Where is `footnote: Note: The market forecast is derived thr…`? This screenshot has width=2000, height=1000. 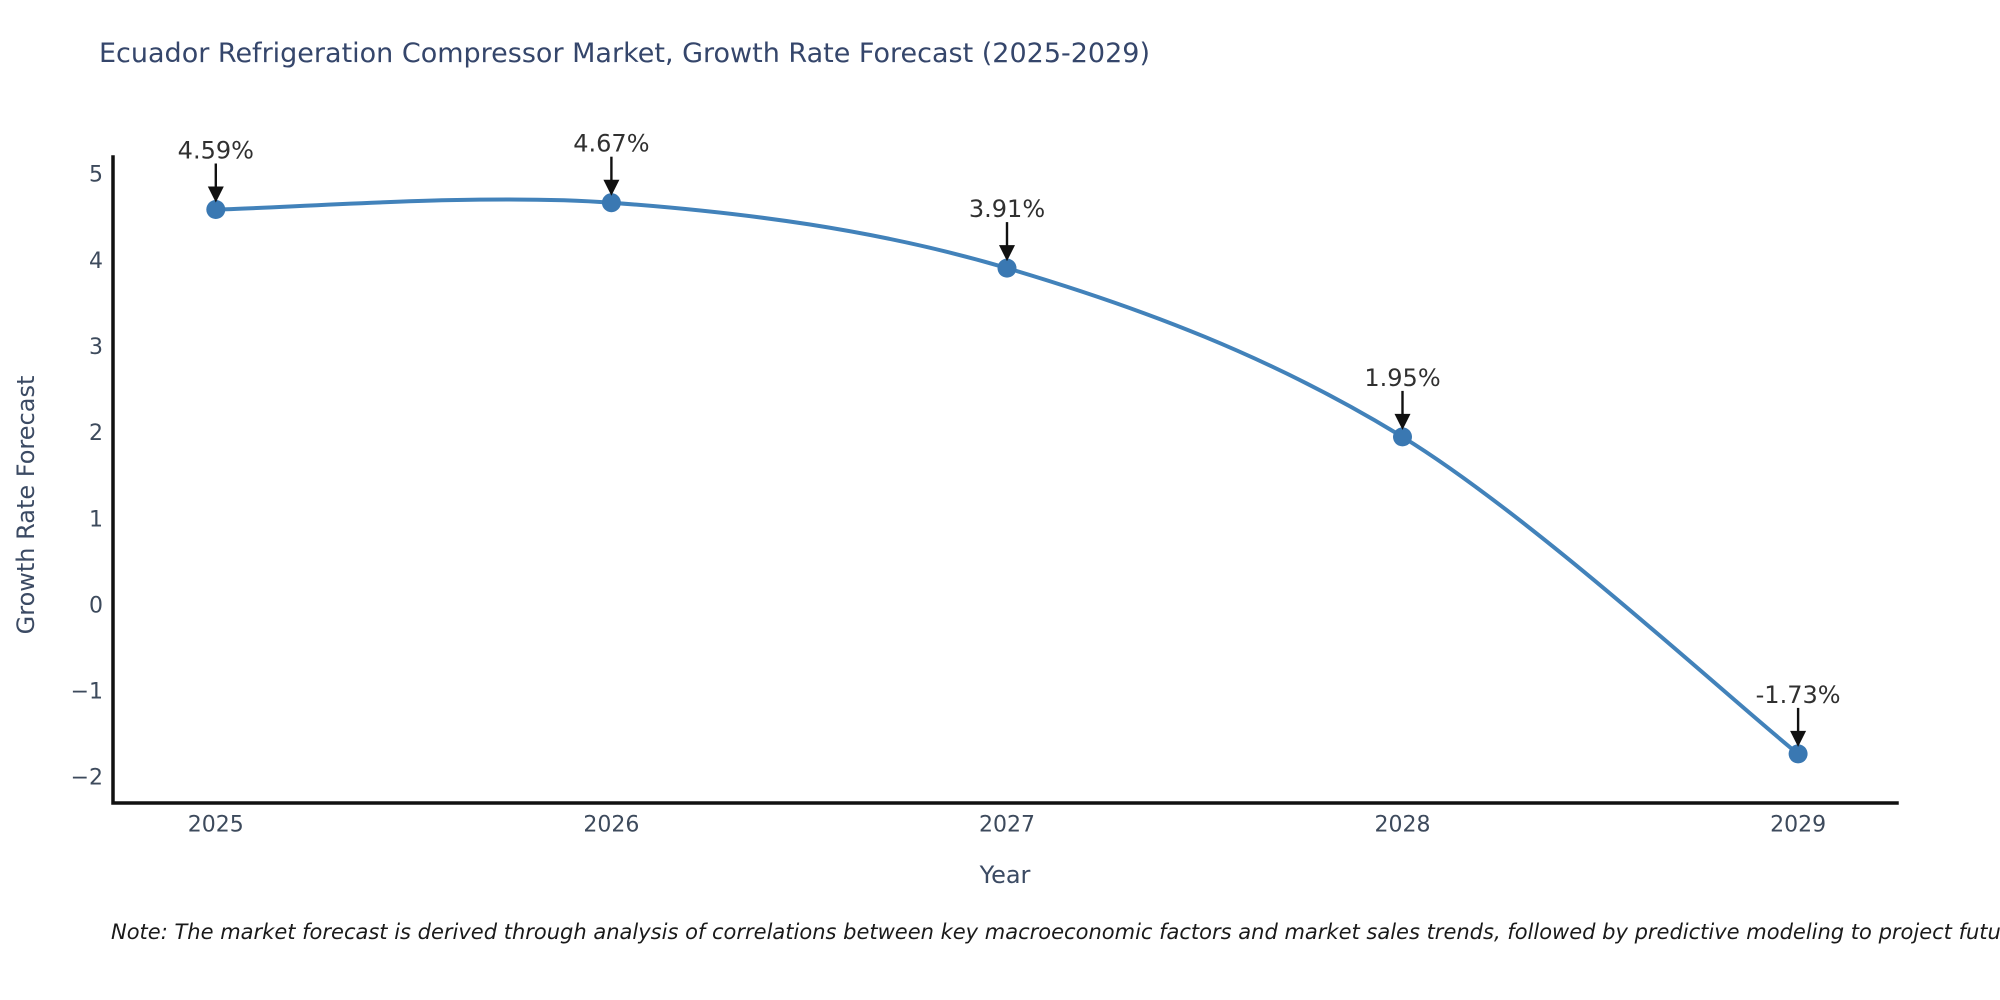 footnote: Note: The market forecast is derived thr… is located at coordinates (1055, 932).